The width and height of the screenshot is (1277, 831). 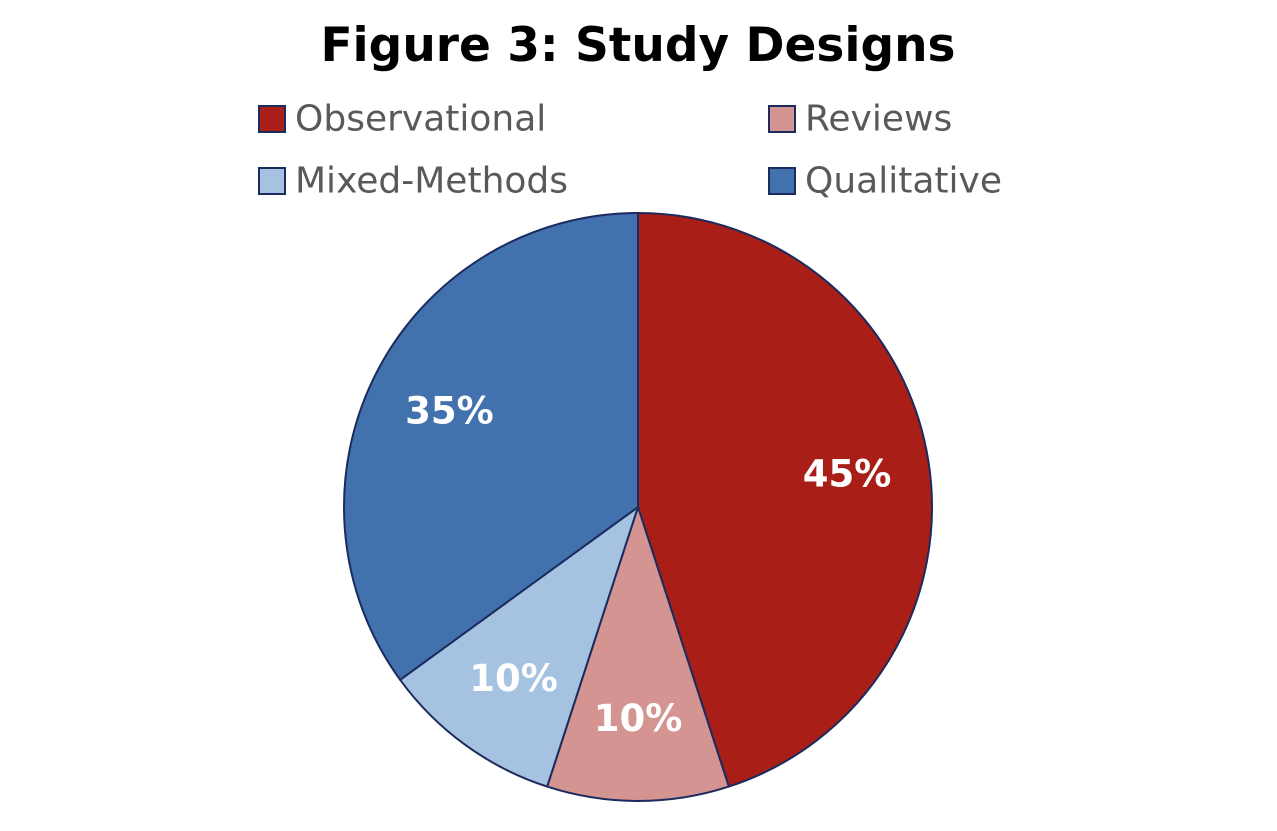 I want to click on legend-label-qualitative: Qualitative, so click(x=903, y=181).